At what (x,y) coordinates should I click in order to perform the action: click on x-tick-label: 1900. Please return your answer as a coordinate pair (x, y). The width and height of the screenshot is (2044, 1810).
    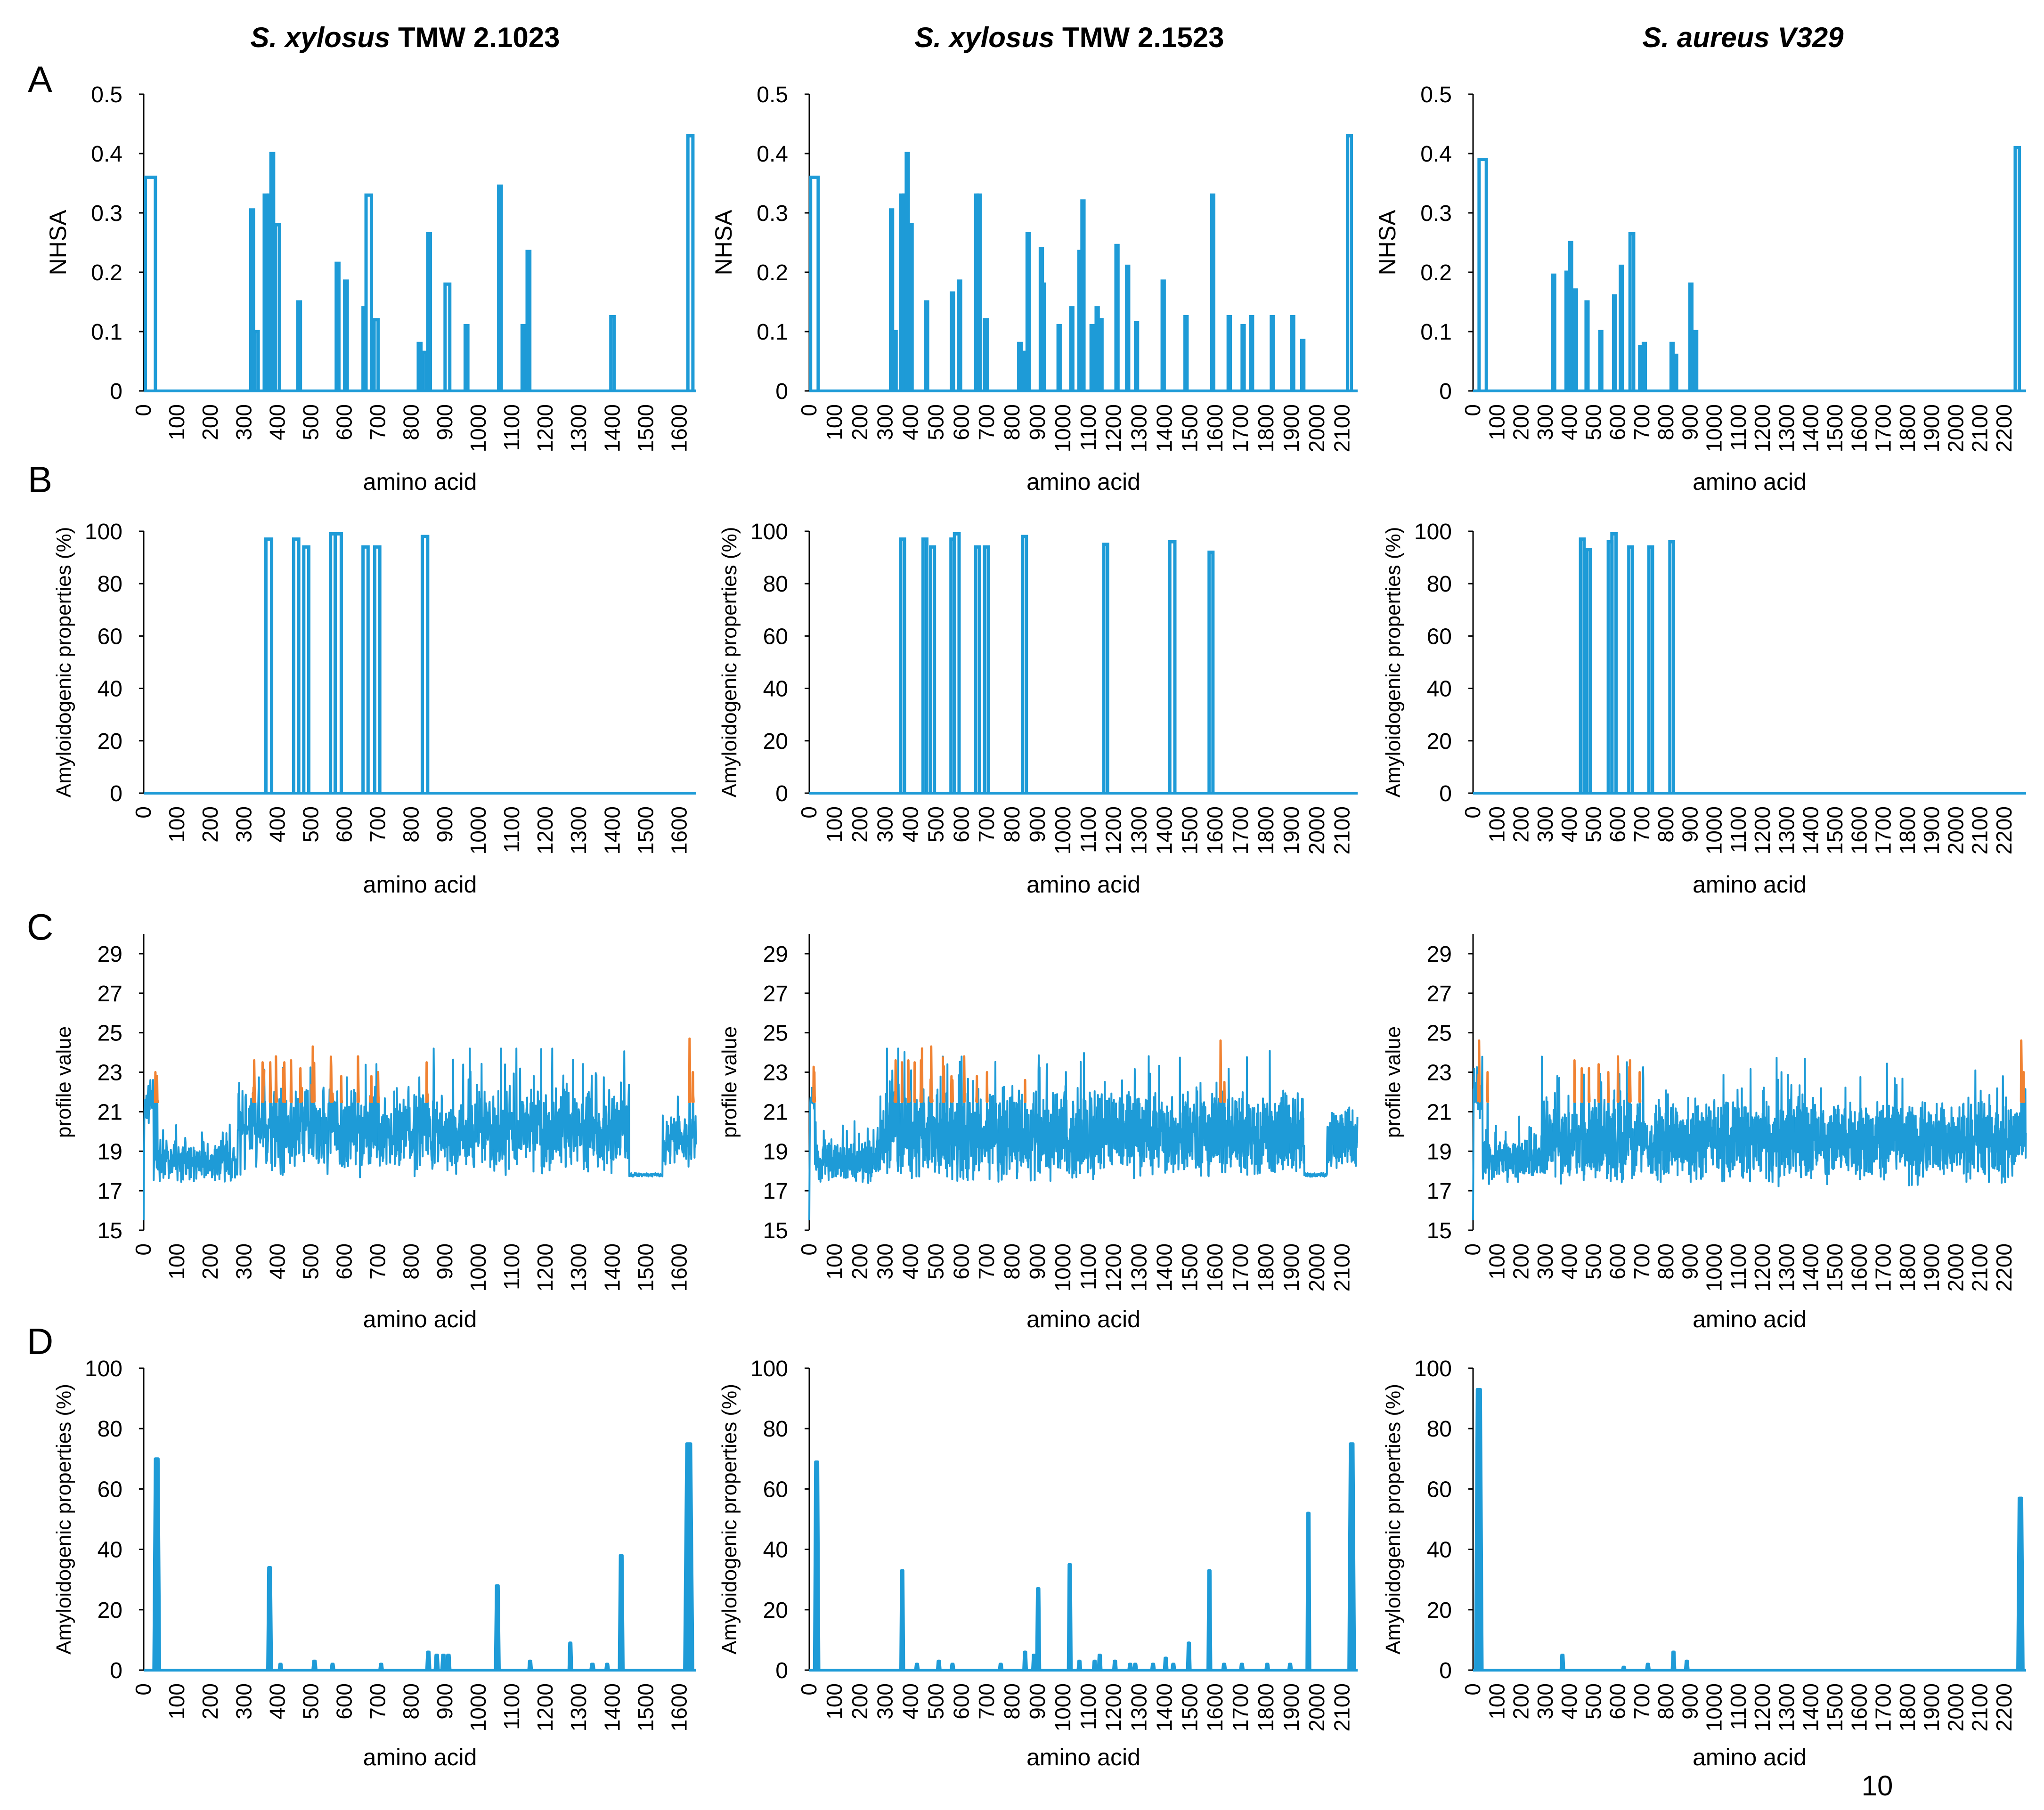
    Looking at the image, I should click on (1291, 1707).